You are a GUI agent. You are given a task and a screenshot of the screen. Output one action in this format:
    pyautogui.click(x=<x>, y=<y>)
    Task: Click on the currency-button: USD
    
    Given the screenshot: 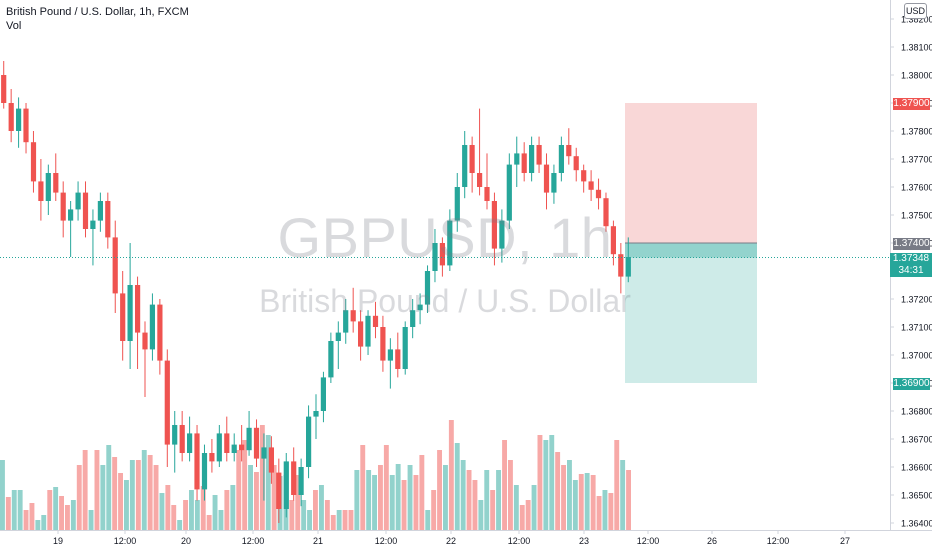 What is the action you would take?
    pyautogui.click(x=915, y=11)
    